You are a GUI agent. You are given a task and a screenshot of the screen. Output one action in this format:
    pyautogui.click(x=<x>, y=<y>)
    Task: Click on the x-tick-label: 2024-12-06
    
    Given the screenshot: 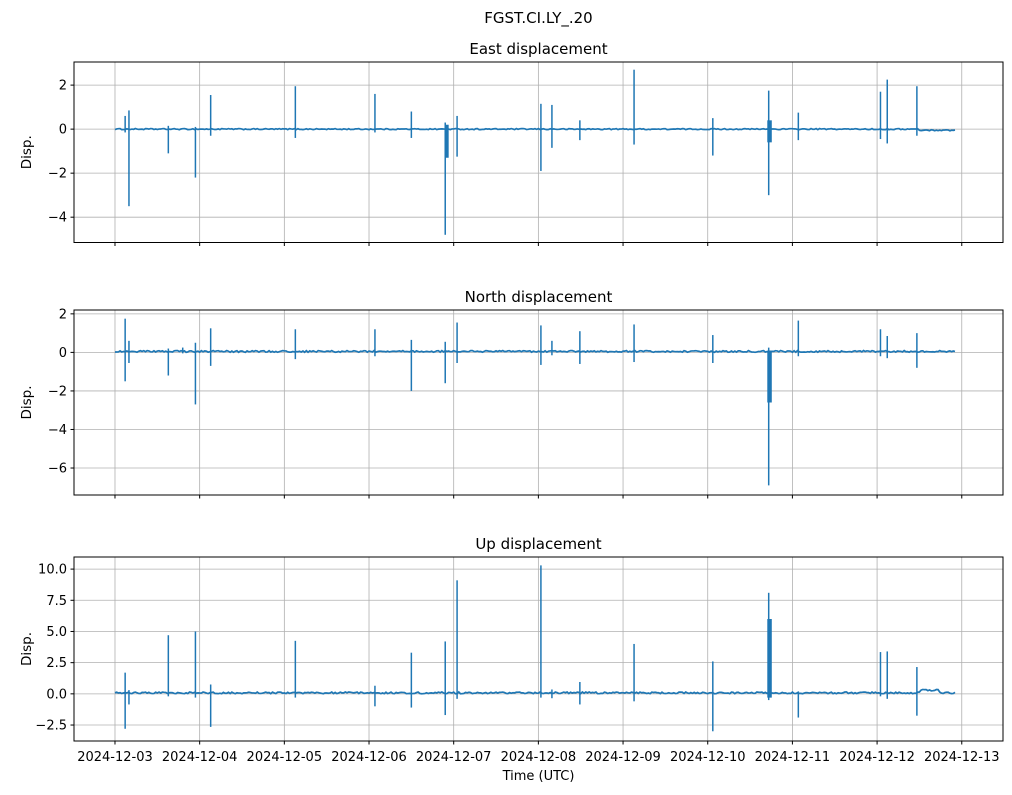 What is the action you would take?
    pyautogui.click(x=369, y=757)
    